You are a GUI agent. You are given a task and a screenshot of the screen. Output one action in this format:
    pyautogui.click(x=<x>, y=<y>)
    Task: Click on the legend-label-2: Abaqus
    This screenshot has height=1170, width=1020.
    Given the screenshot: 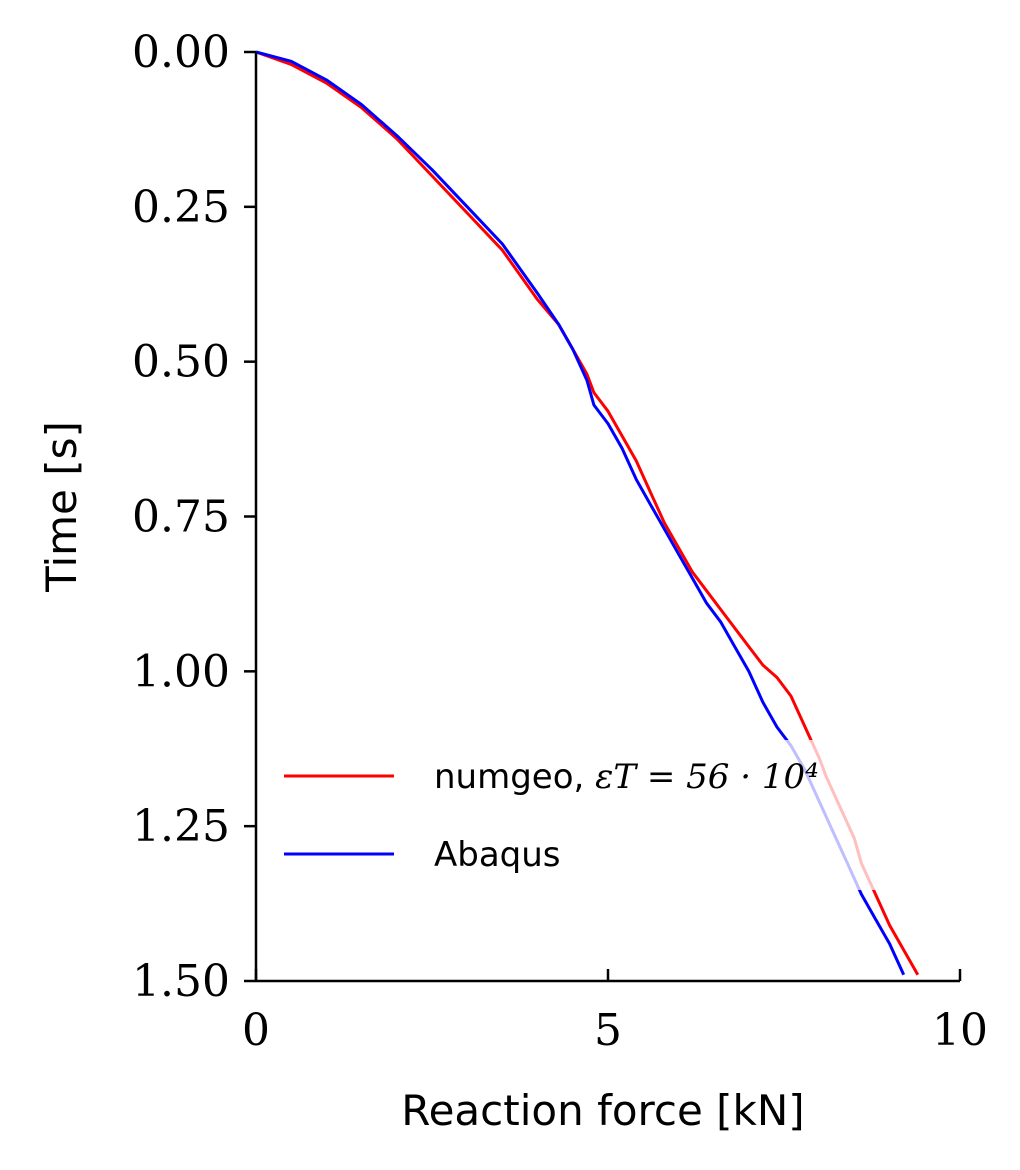 What is the action you would take?
    pyautogui.click(x=497, y=855)
    